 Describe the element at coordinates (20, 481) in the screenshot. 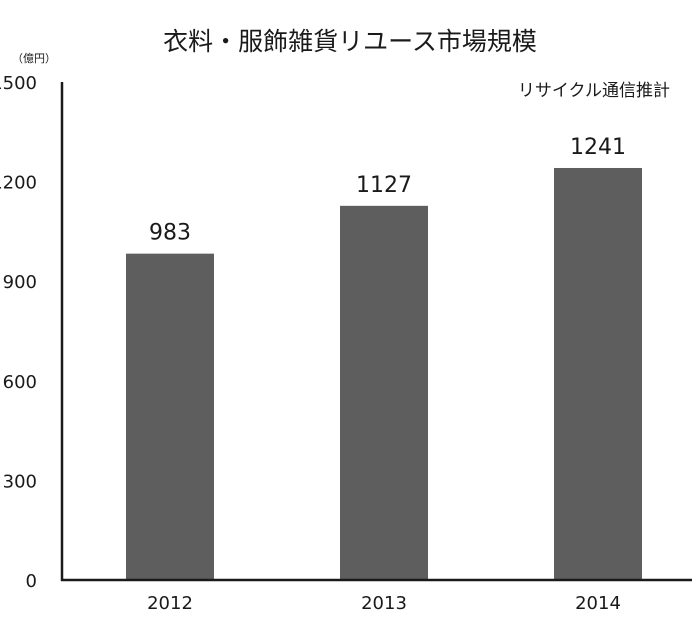

I see `y-tick-label: 300` at that location.